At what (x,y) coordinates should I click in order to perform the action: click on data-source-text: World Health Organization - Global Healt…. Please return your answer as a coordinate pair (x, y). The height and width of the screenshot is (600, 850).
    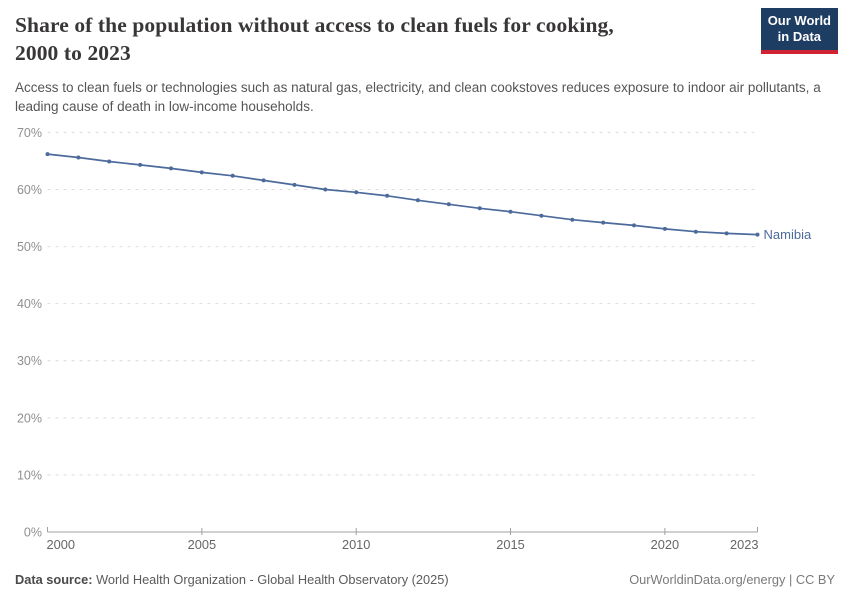
    Looking at the image, I should click on (270, 579).